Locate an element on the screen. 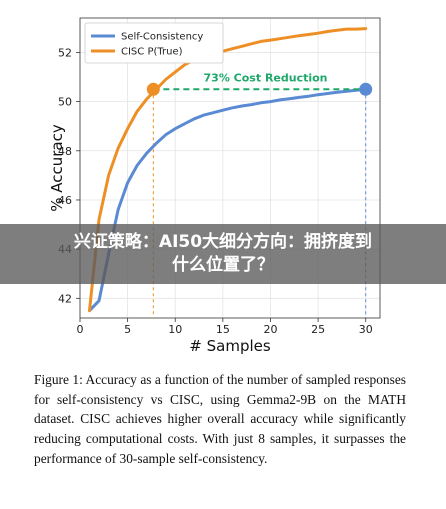 The image size is (446, 509). legend: Self-Consistency CISC P(True) is located at coordinates (154, 43).